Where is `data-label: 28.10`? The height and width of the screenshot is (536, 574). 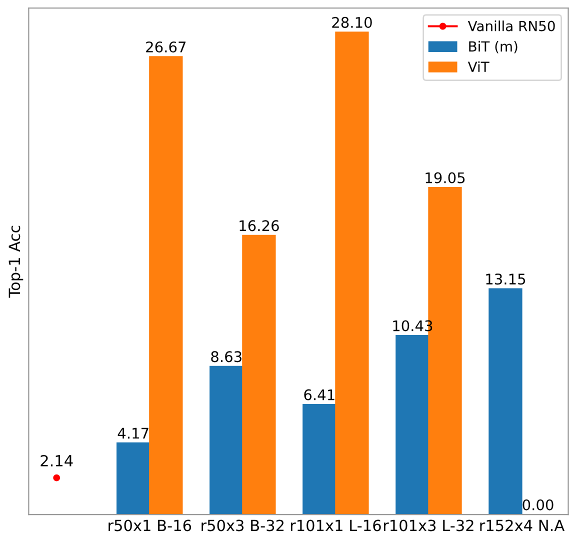
data-label: 28.10 is located at coordinates (352, 22).